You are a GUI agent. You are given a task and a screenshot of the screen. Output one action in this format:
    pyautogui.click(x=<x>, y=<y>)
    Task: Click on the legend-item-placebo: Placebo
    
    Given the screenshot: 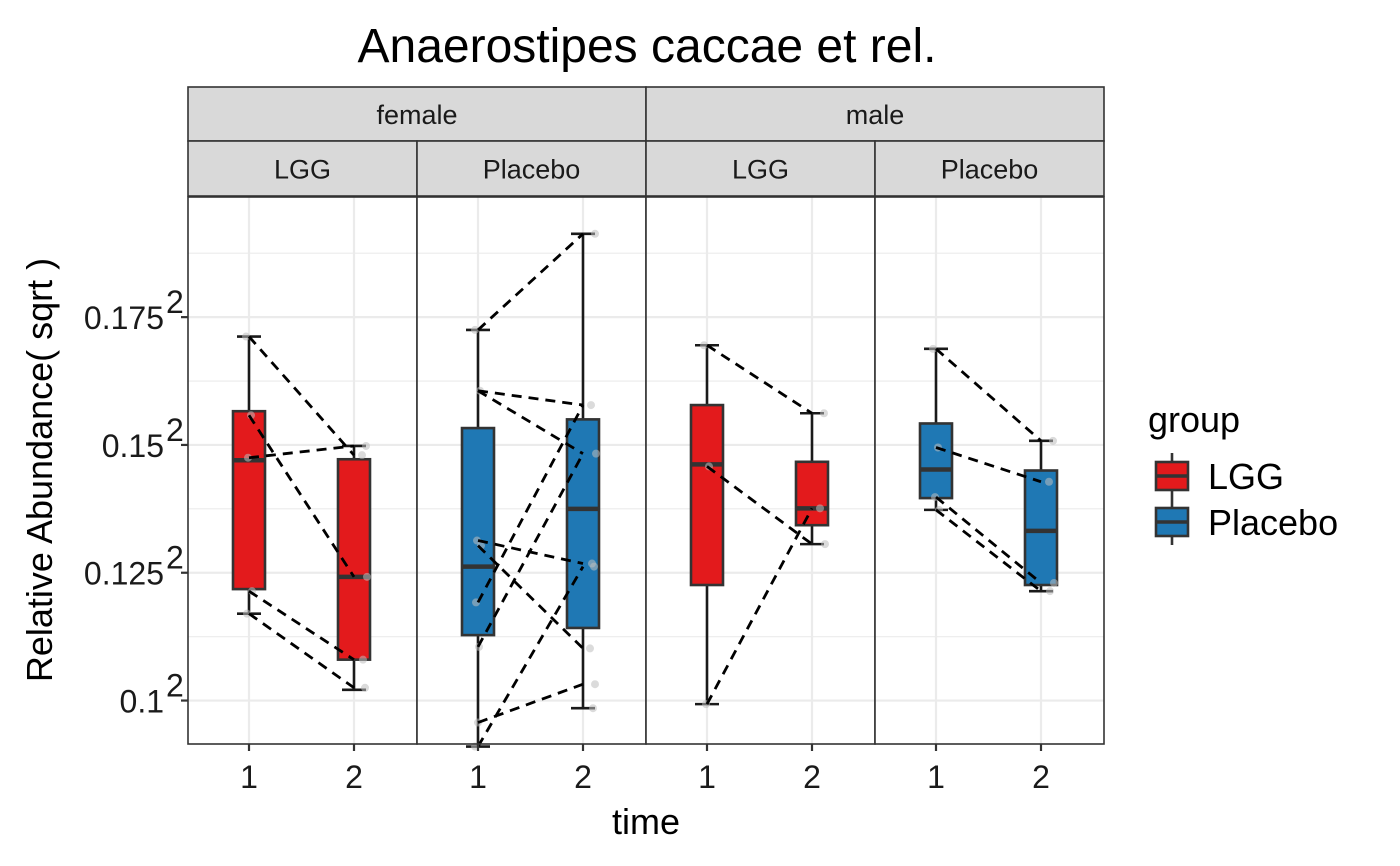 What is the action you would take?
    pyautogui.click(x=1246, y=522)
    